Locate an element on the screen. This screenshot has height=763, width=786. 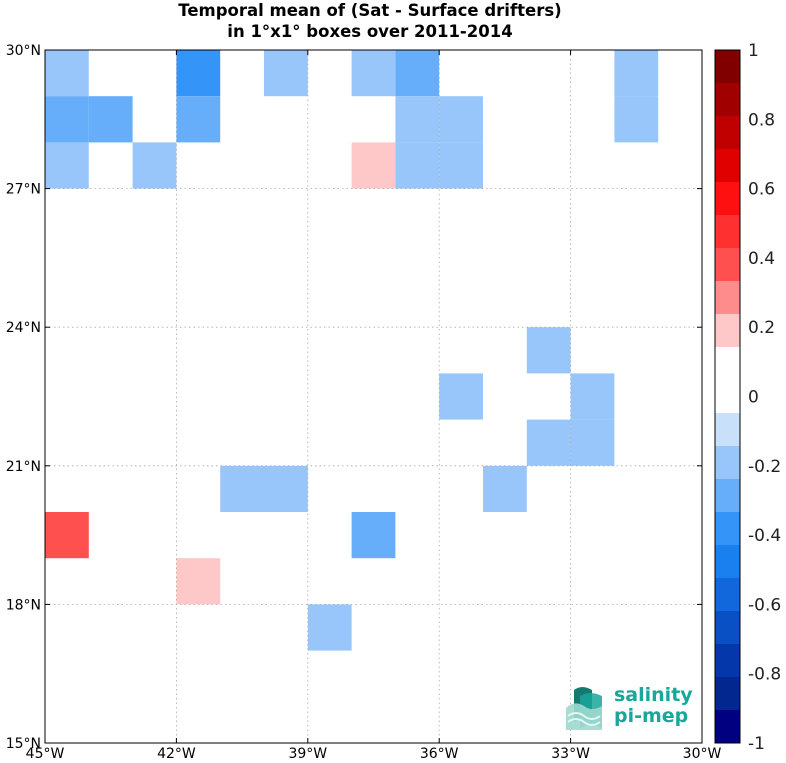
colorbar-frame is located at coordinates (727, 396).